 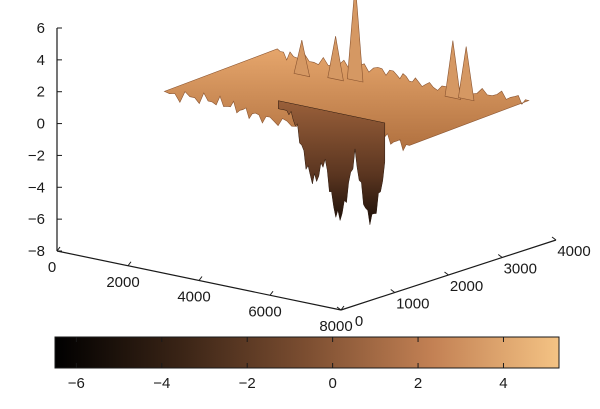 What do you see at coordinates (193, 297) in the screenshot?
I see `x-tick-label: 4000` at bounding box center [193, 297].